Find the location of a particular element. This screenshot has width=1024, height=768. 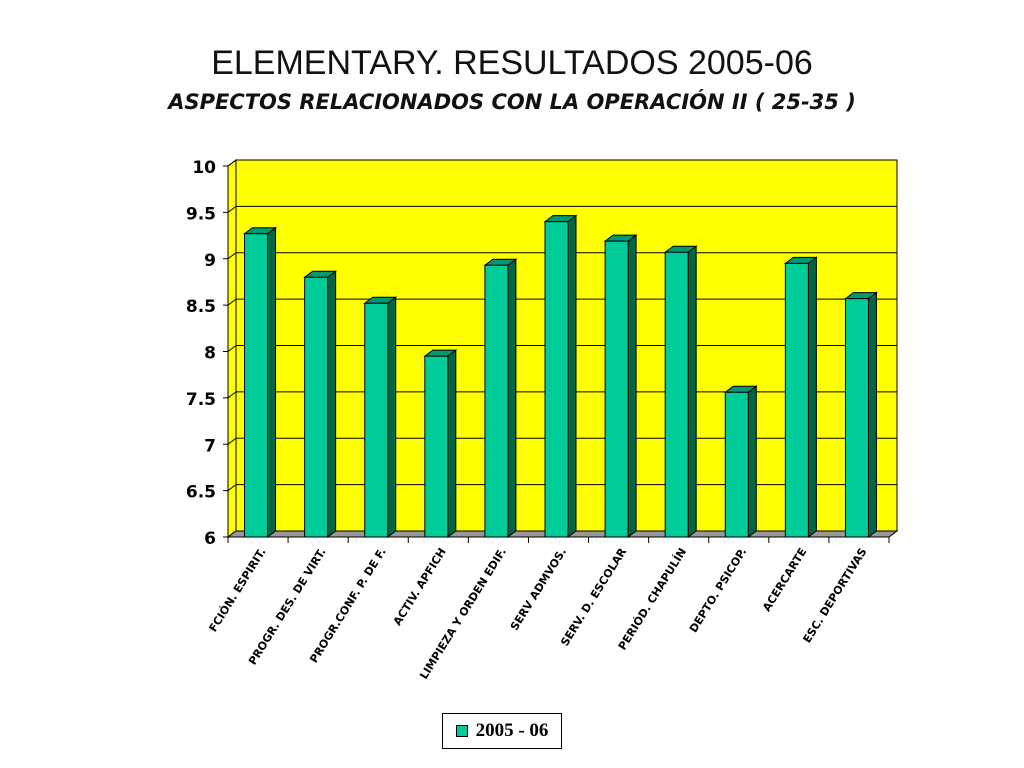

y-tick-label: 10 is located at coordinates (204, 168).